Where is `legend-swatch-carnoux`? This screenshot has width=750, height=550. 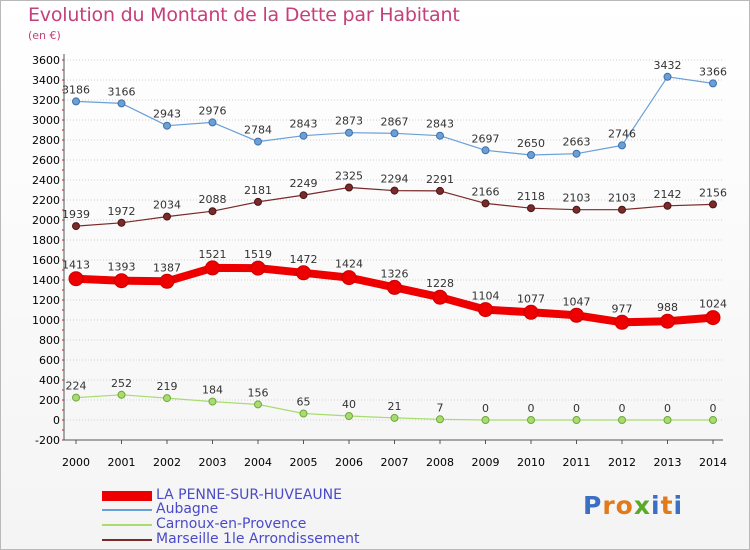
legend-swatch-carnoux is located at coordinates (127, 525).